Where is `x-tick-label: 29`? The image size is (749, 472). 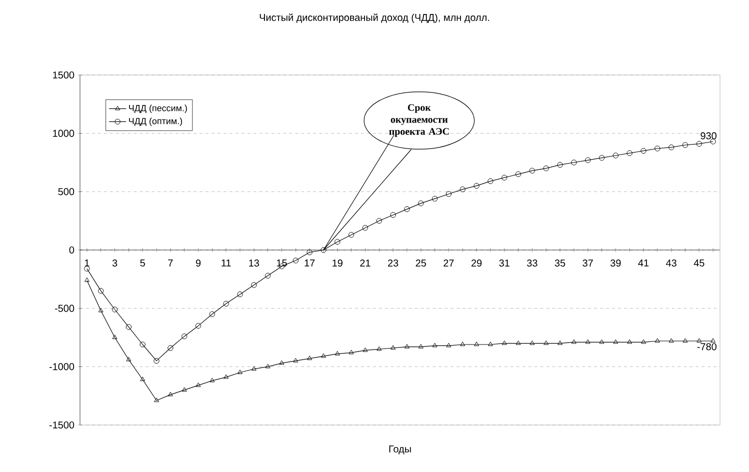 x-tick-label: 29 is located at coordinates (476, 263).